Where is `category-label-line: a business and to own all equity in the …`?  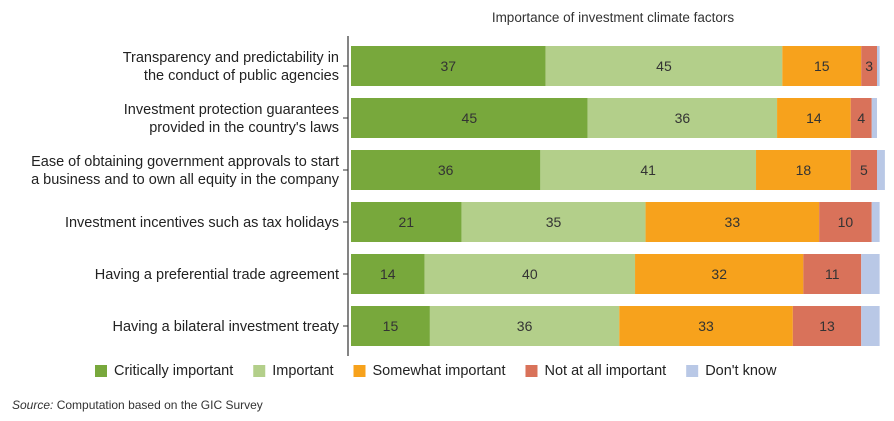 category-label-line: a business and to own all equity in the … is located at coordinates (185, 180).